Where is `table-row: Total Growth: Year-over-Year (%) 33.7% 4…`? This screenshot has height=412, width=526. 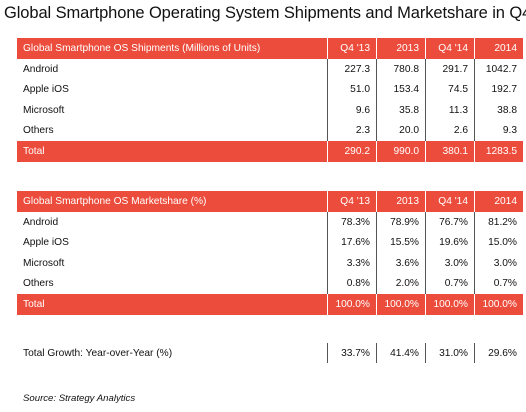 table-row: Total Growth: Year-over-Year (%) 33.7% 4… is located at coordinates (270, 353).